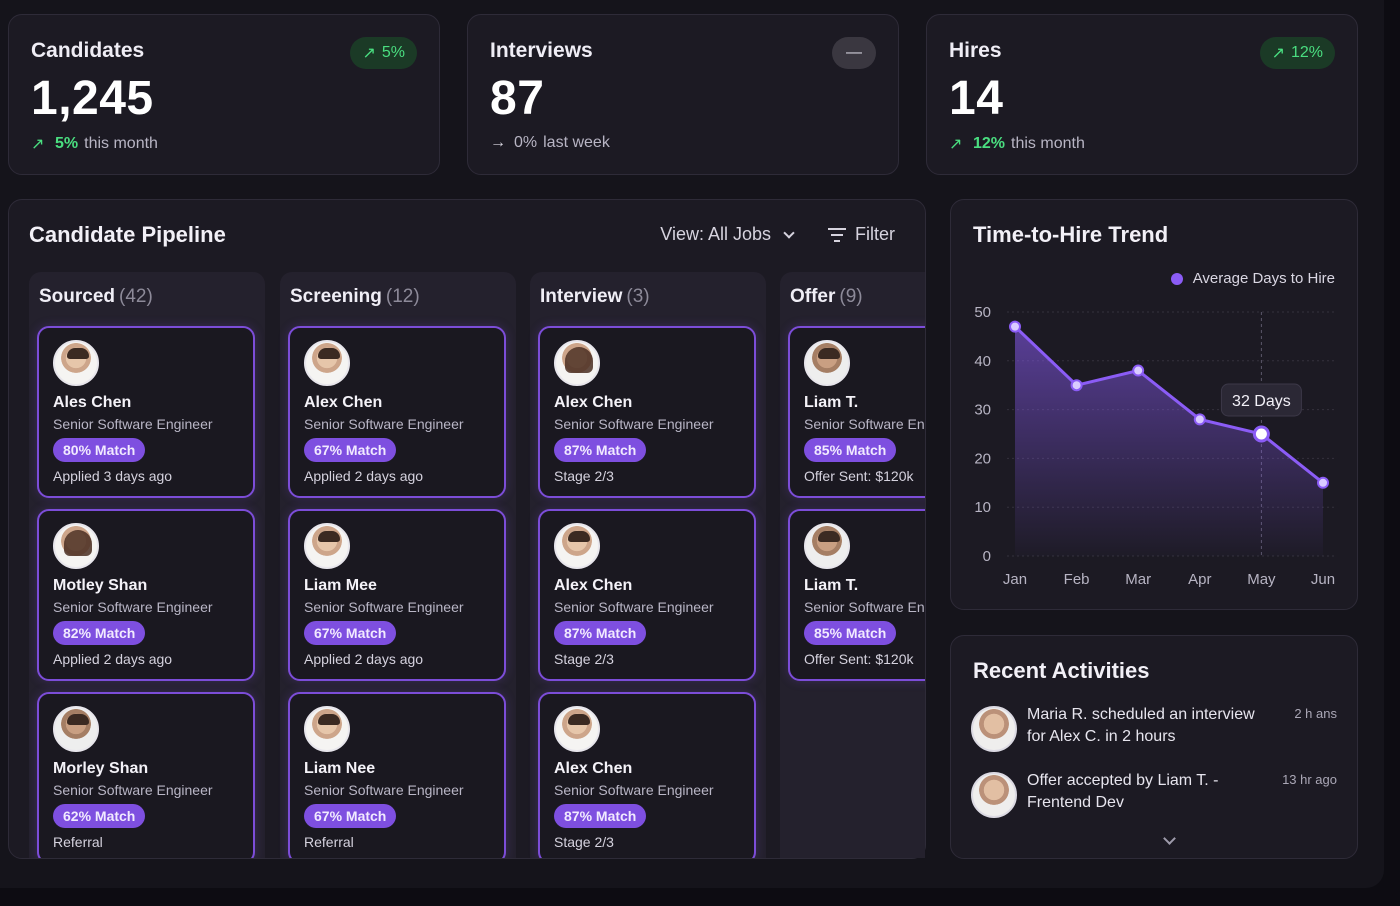 This screenshot has height=906, width=1400. I want to click on stat-value: 87, so click(517, 98).